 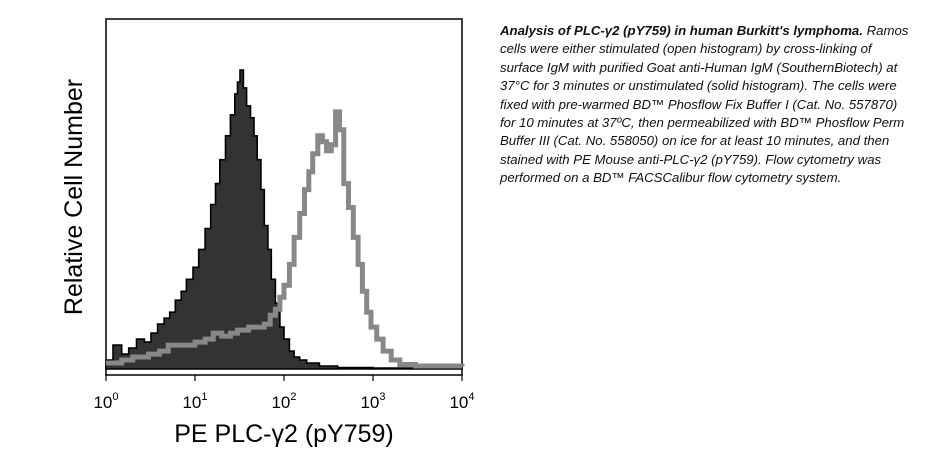 I want to click on x-tick-label: 10⁰, so click(x=105, y=401).